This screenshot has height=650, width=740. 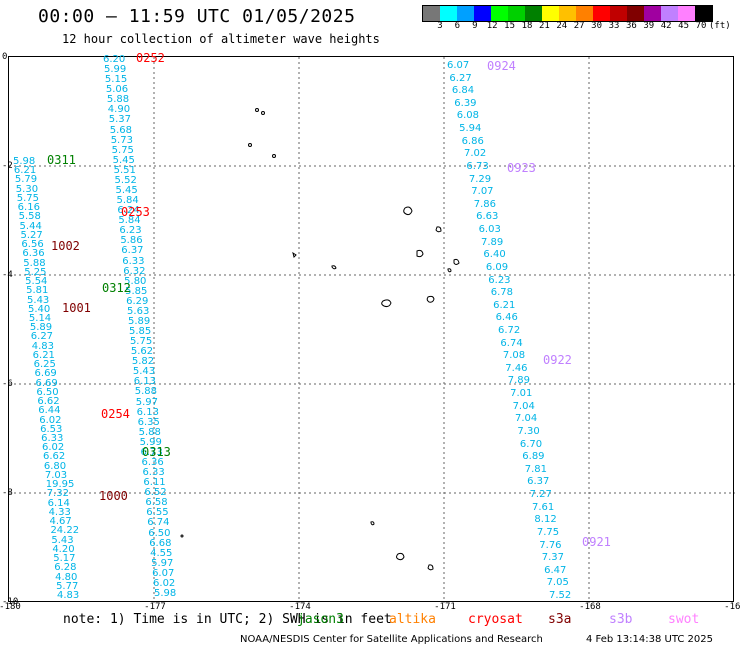 I want to click on wave-height-label: 5.30, so click(x=27, y=189).